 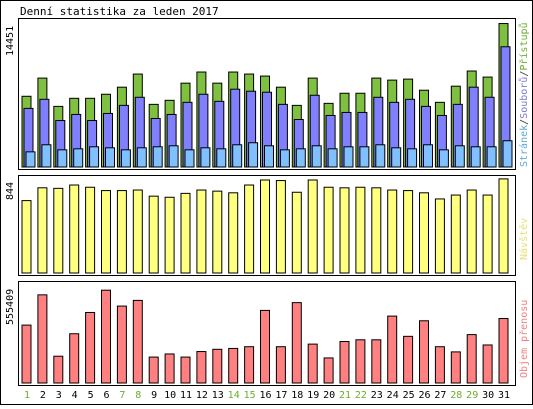 I want to click on day-label: 5, so click(x=91, y=395).